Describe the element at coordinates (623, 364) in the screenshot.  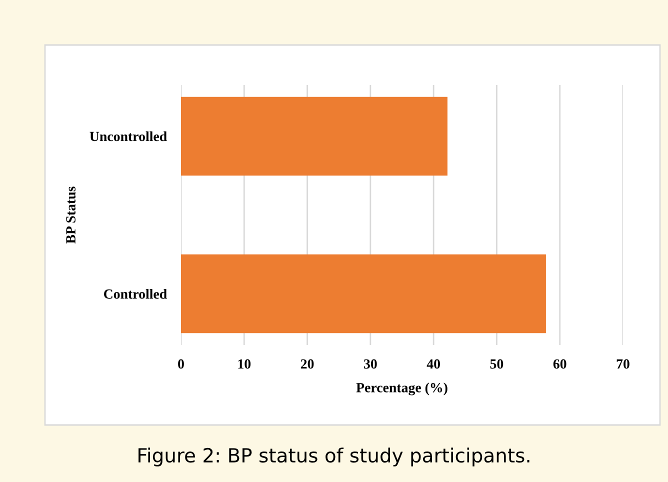
I see `x-tick-label: 70` at that location.